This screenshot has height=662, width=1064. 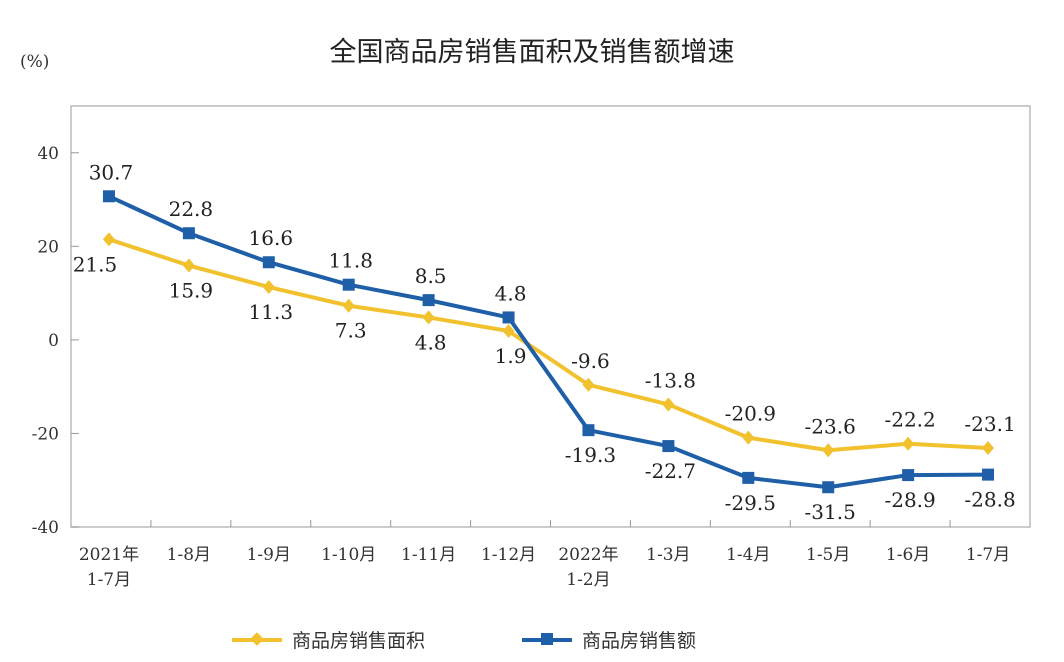 I want to click on chart-title: 全国商品房销售面积及销售额增速, so click(x=532, y=52).